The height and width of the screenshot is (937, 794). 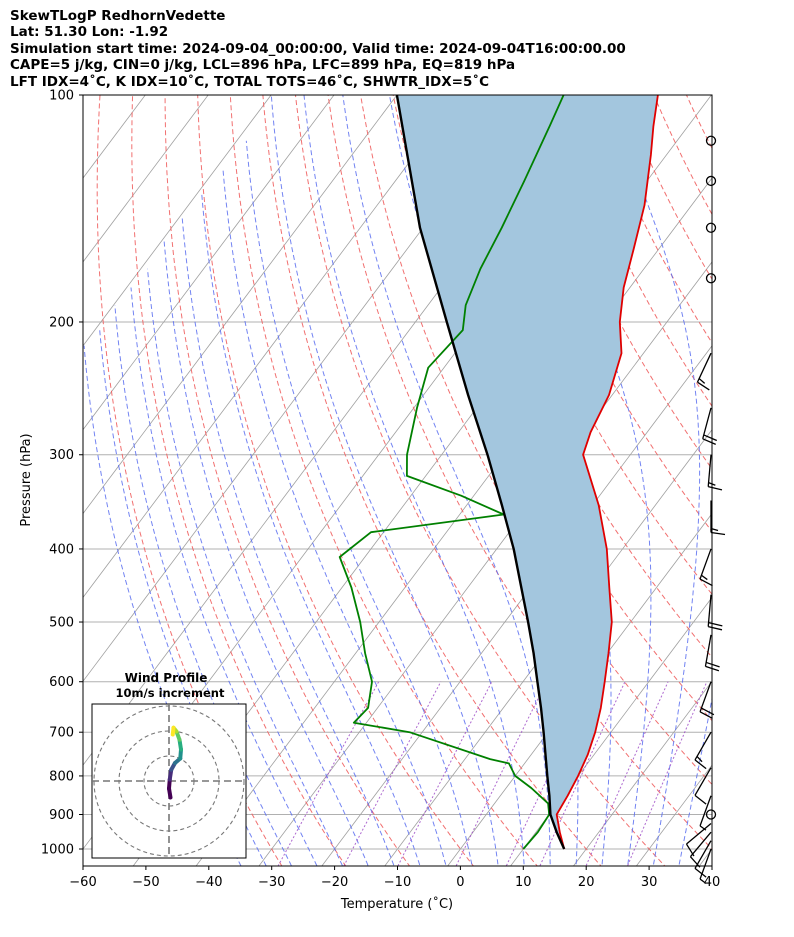 What do you see at coordinates (649, 882) in the screenshot?
I see `x-tick-label: 30` at bounding box center [649, 882].